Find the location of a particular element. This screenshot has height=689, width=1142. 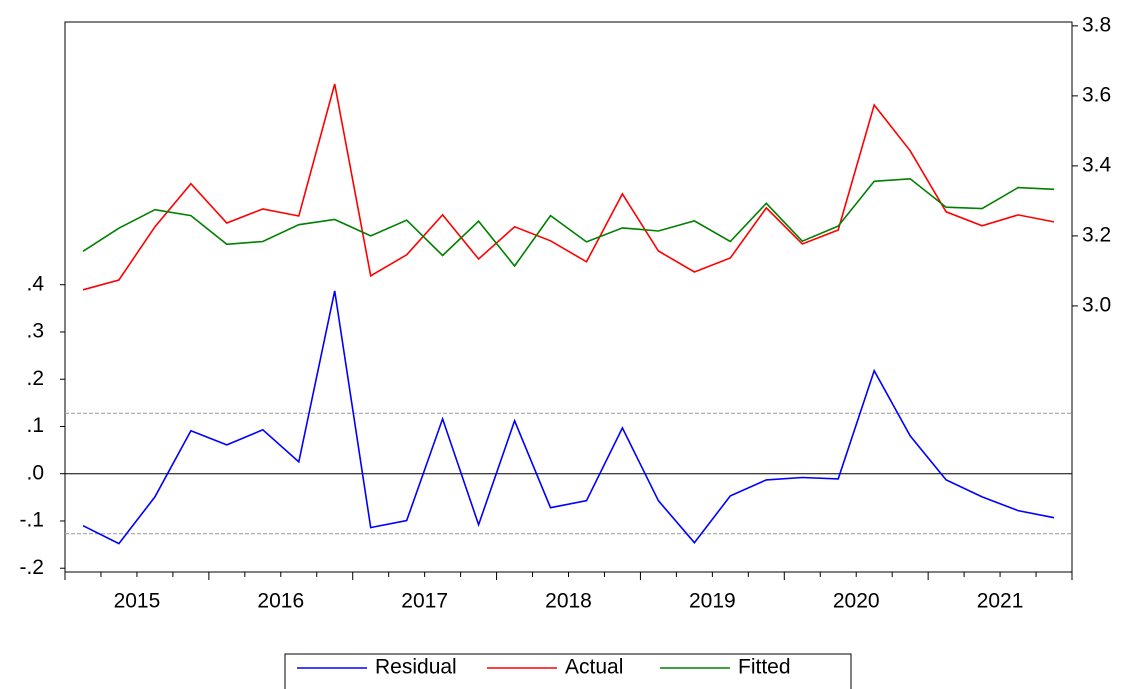

legend-label: Actual is located at coordinates (594, 667).